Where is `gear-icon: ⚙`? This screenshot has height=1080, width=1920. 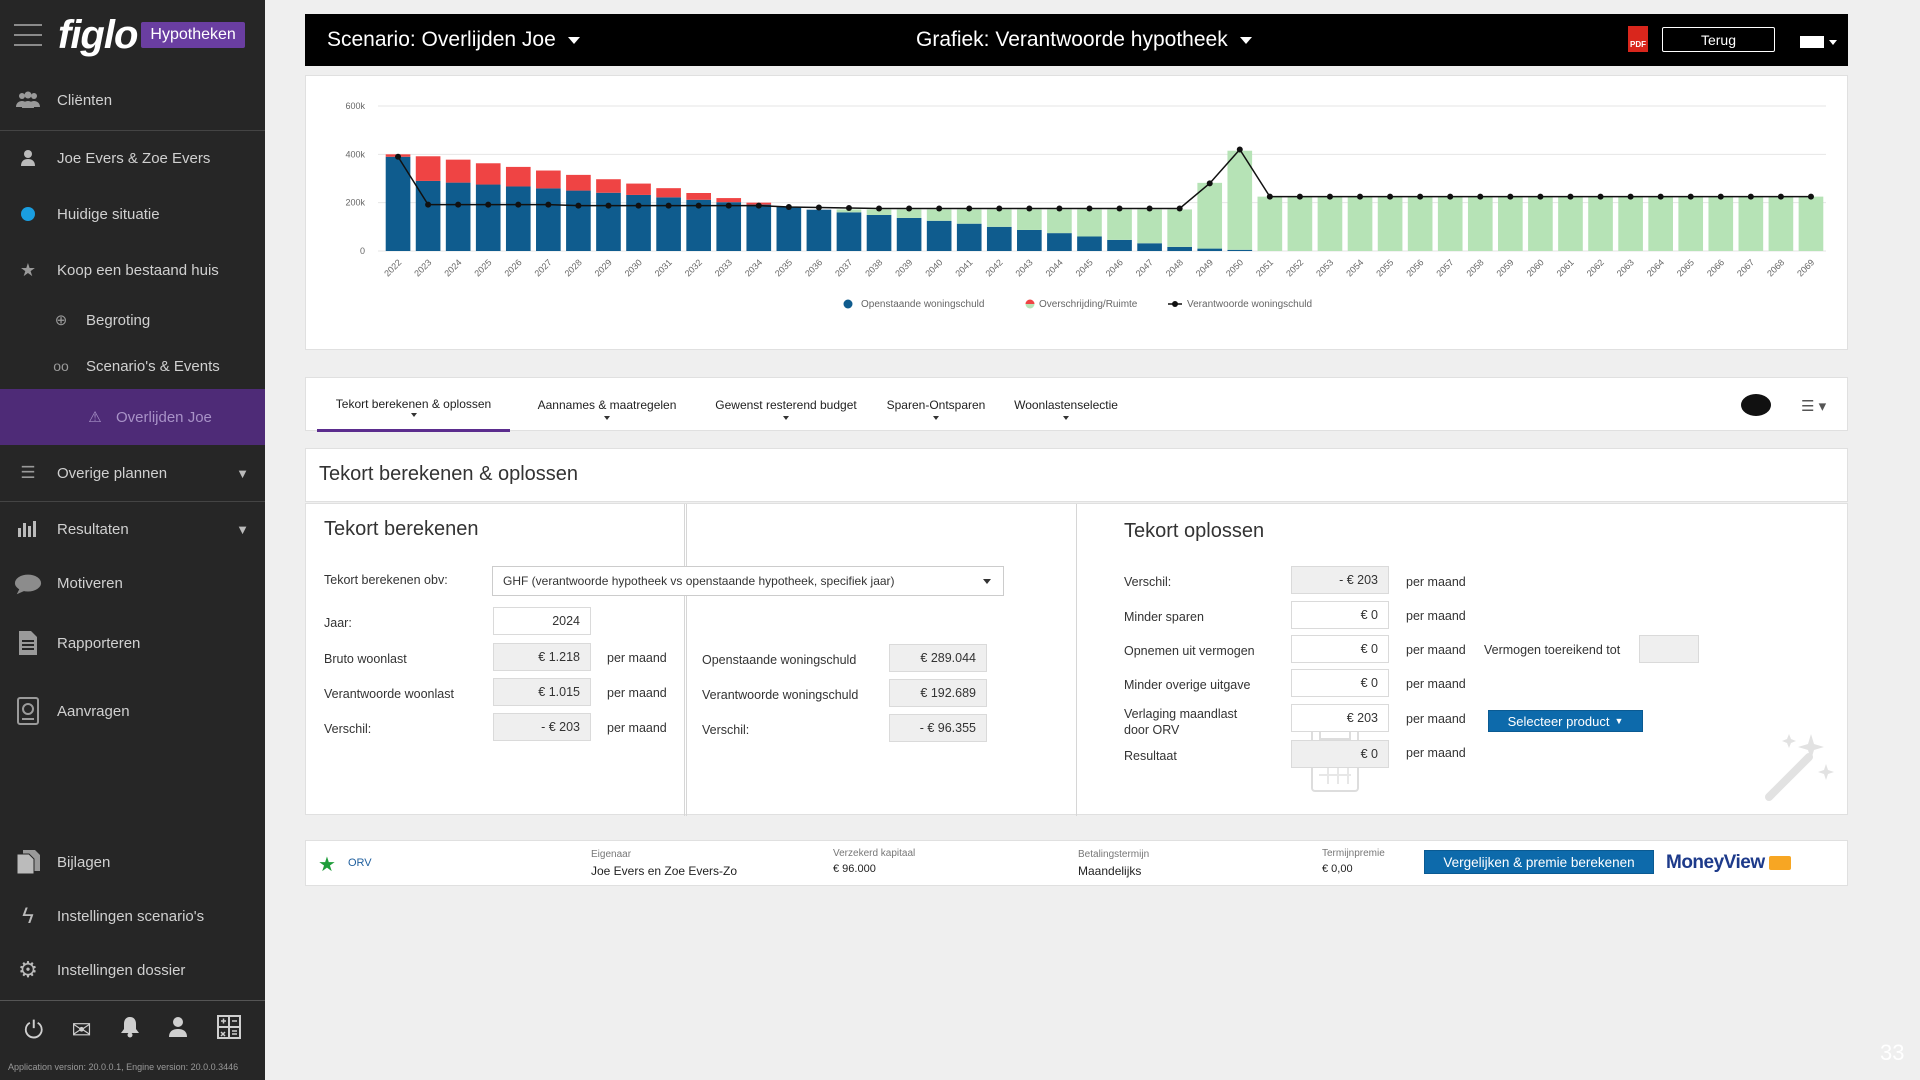
gear-icon: ⚙ is located at coordinates (28, 969).